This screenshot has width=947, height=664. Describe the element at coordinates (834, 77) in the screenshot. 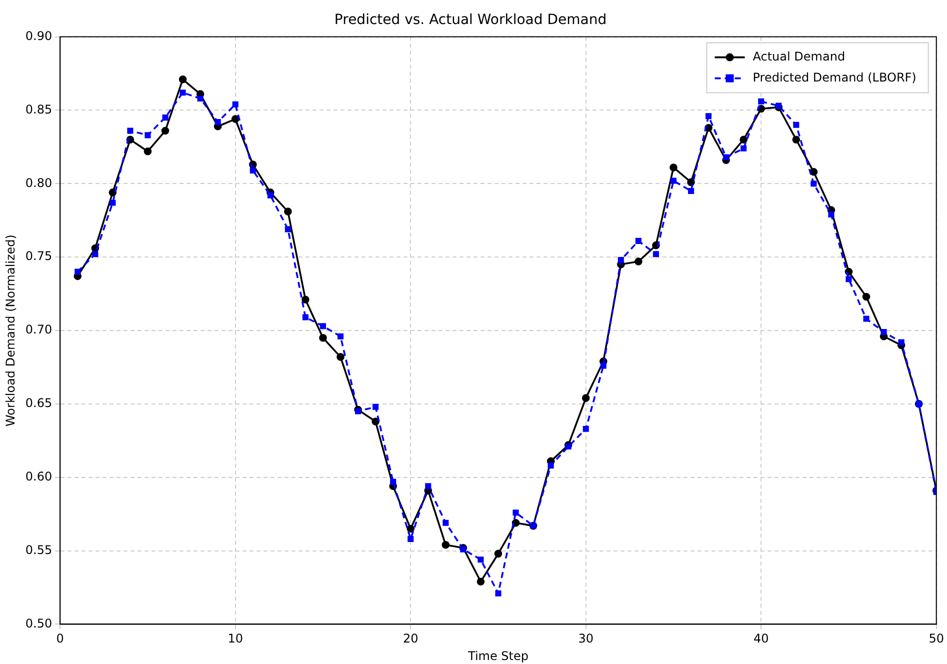

I see `legend-label: Predicted Demand (LBORF)` at that location.